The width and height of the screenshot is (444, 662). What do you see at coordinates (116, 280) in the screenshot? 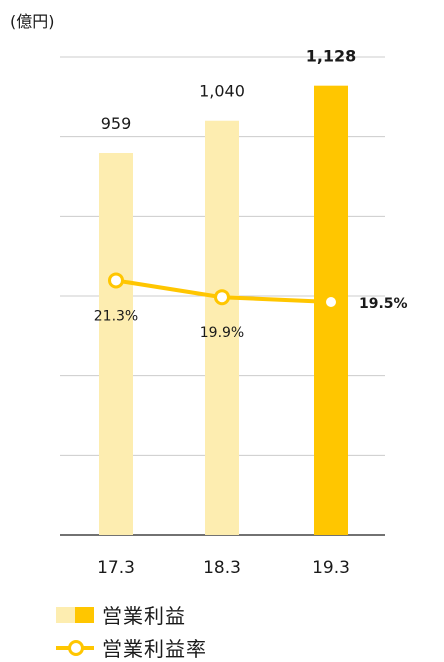
I see `rate-point-17.3` at bounding box center [116, 280].